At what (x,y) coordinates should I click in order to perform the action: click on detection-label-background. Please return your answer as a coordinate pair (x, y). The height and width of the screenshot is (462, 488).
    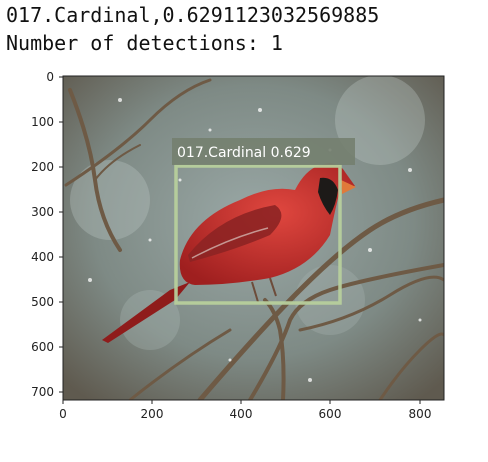
    Looking at the image, I should click on (263, 151).